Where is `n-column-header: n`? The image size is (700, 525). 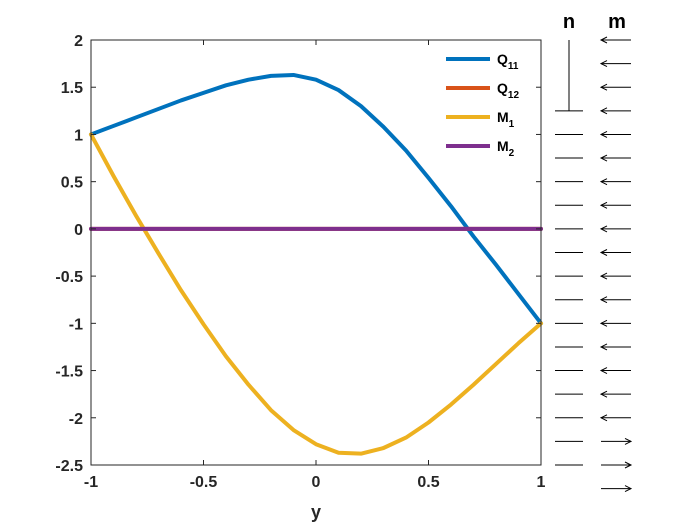 n-column-header: n is located at coordinates (569, 22).